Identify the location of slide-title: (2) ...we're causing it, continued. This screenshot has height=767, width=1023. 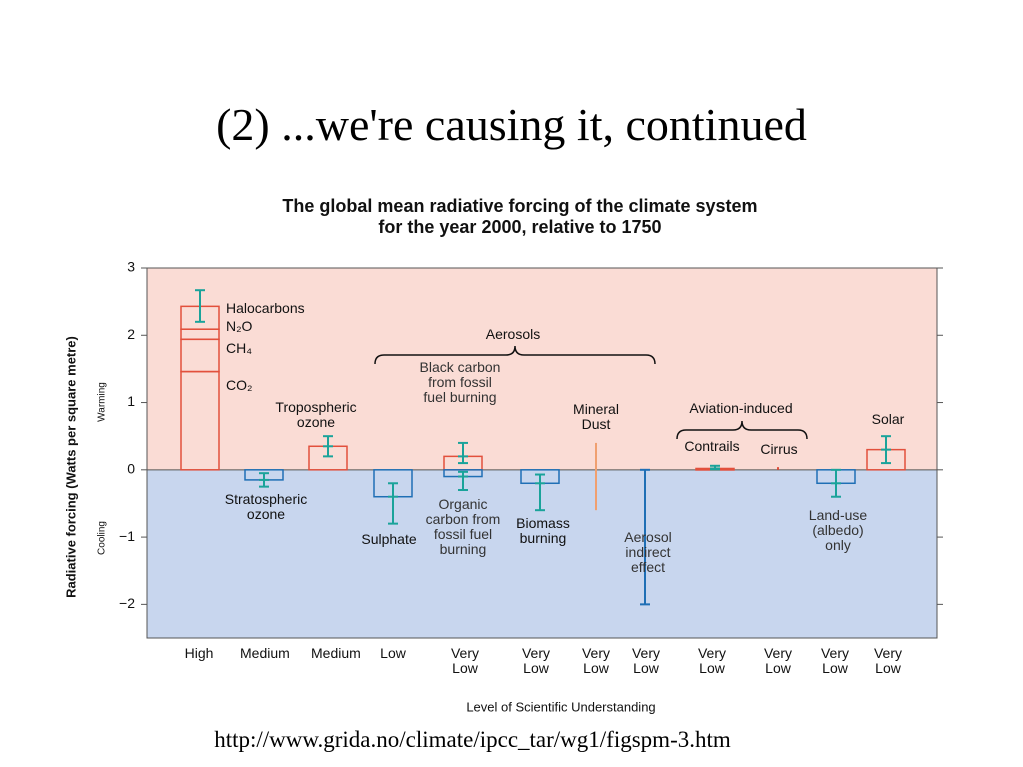
(511, 124).